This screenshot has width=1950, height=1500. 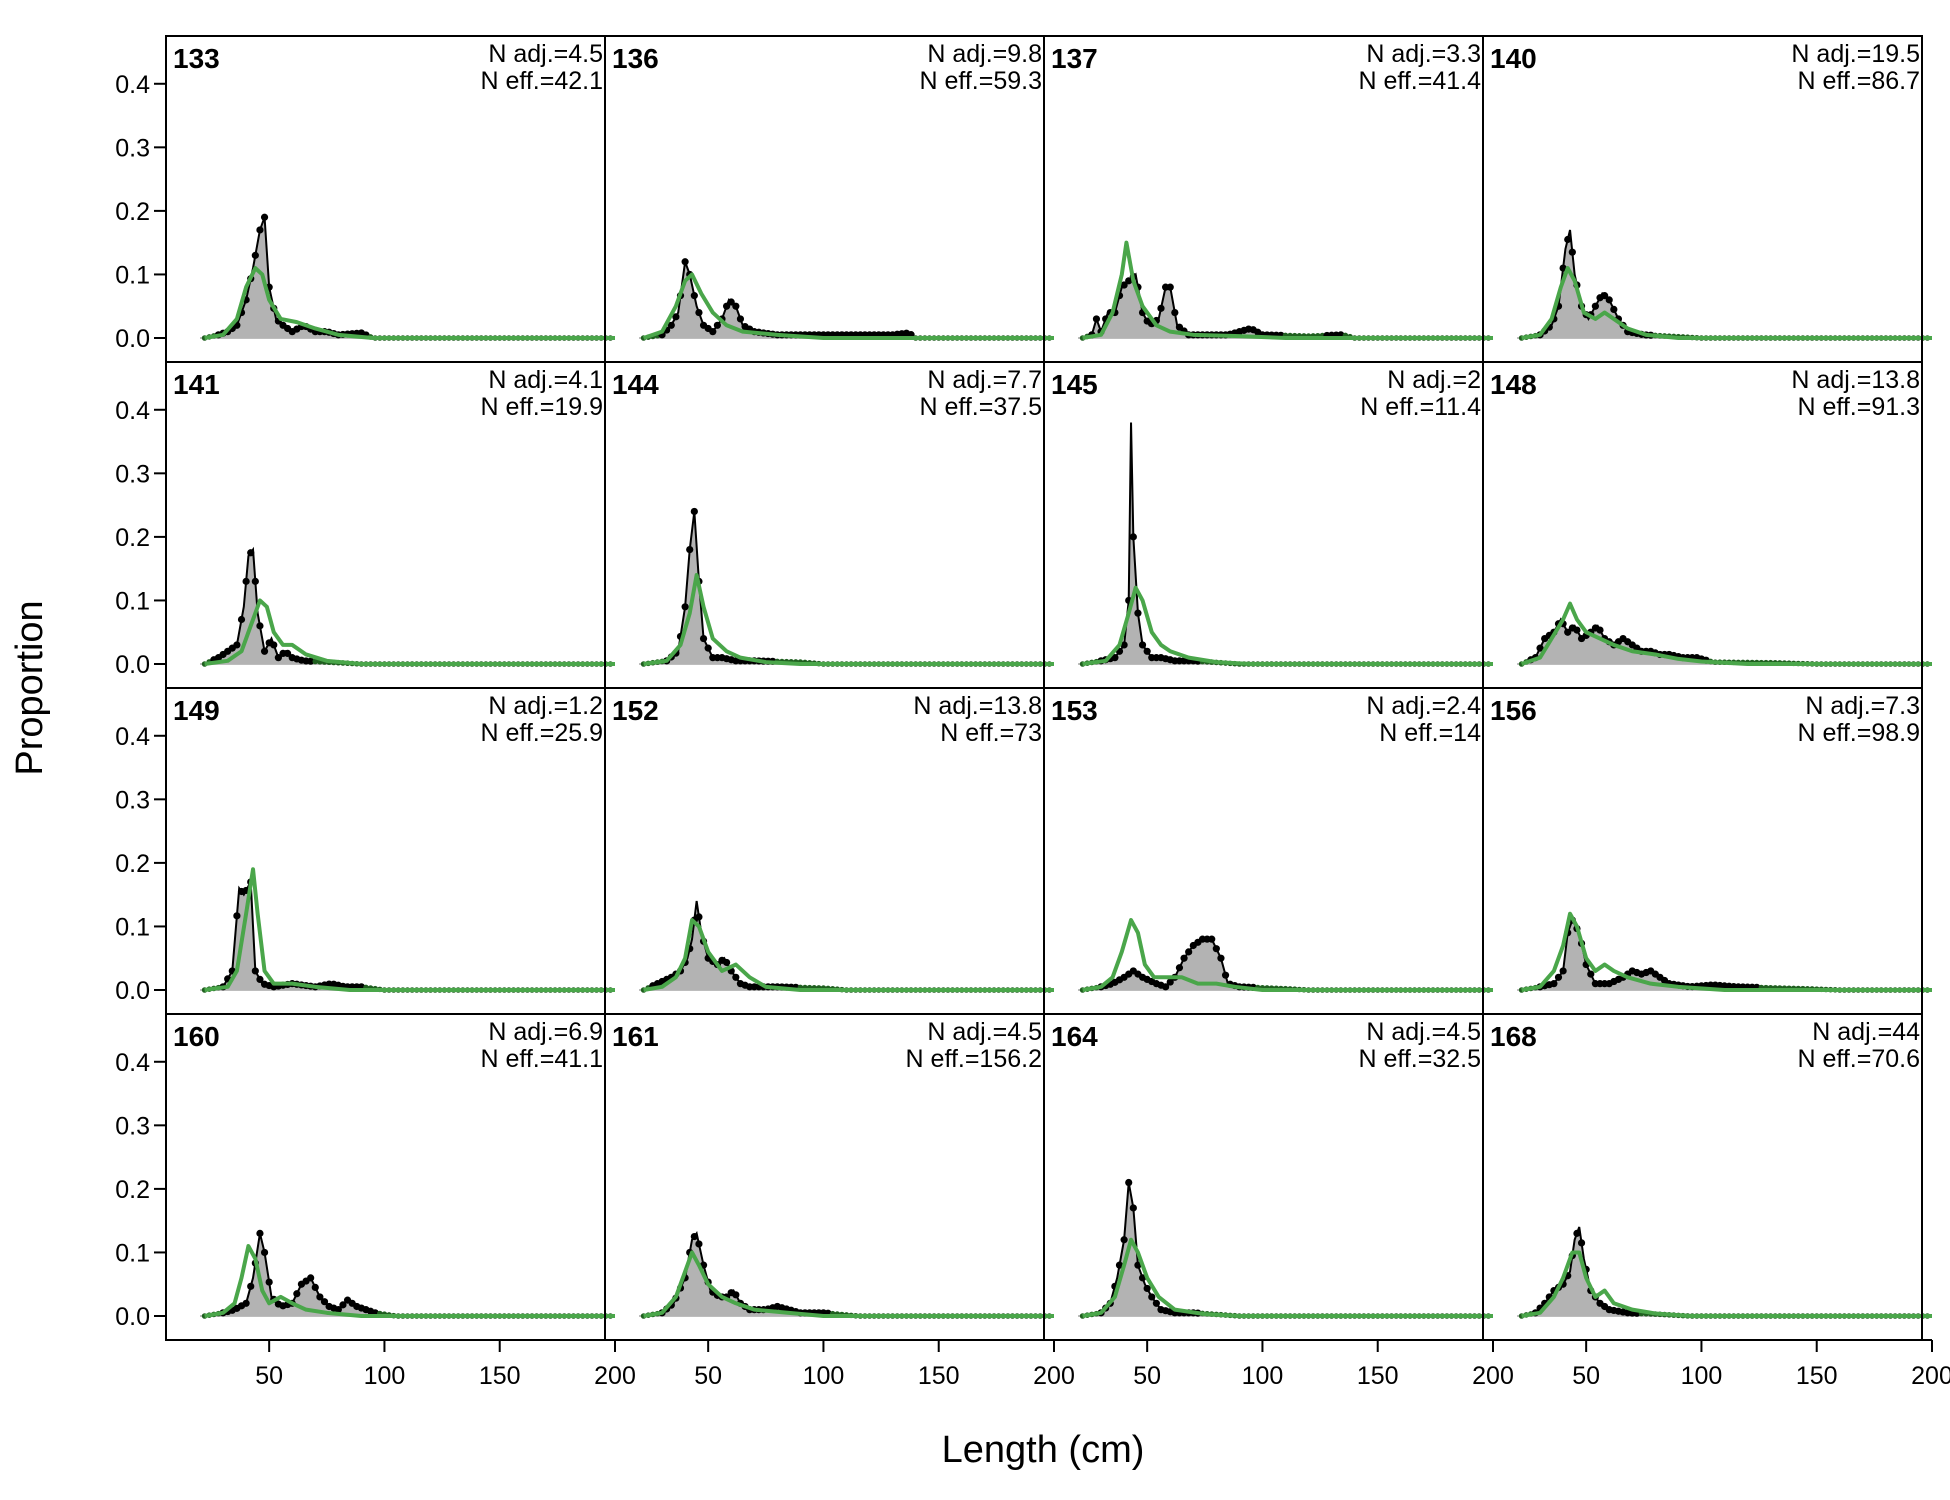 I want to click on panel-label: 144, so click(x=635, y=384).